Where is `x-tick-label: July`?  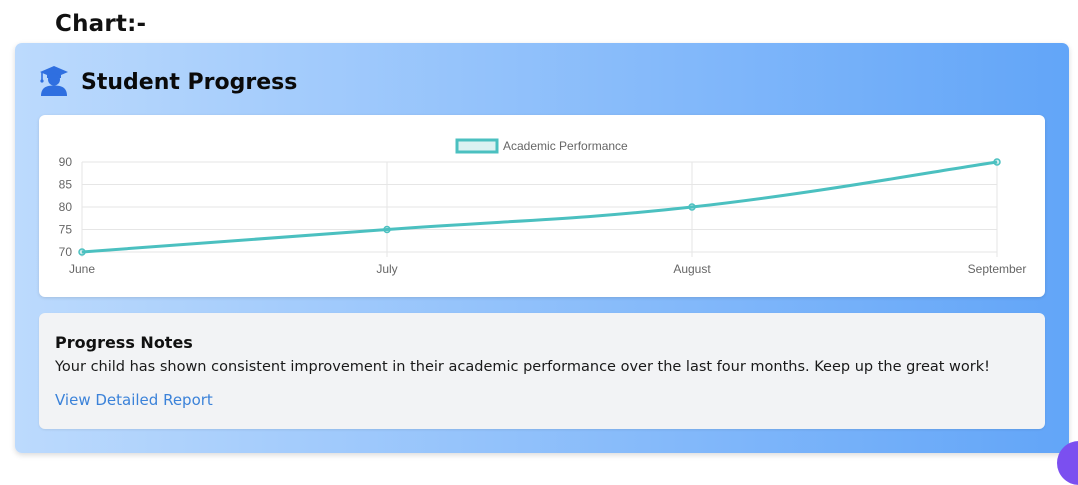
x-tick-label: July is located at coordinates (386, 269).